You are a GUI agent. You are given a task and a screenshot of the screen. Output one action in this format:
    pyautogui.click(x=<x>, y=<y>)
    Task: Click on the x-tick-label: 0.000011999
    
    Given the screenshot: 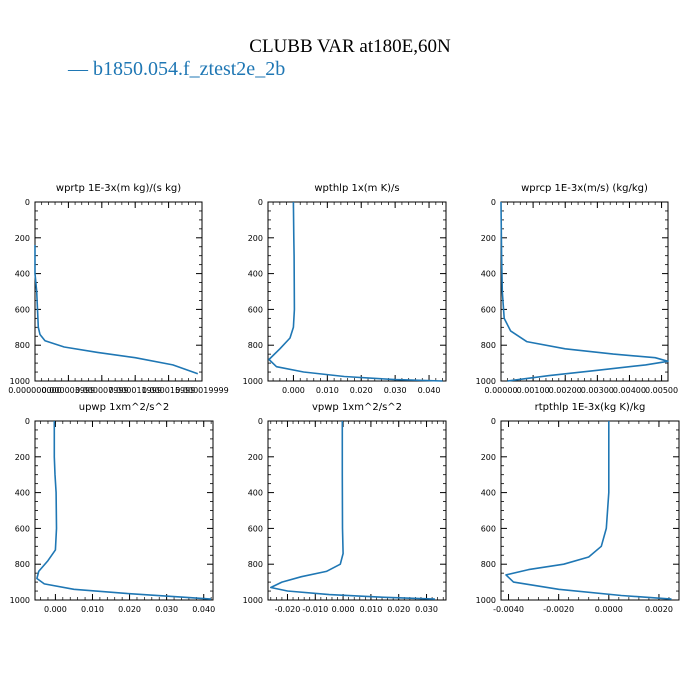 What is the action you would take?
    pyautogui.click(x=134, y=390)
    